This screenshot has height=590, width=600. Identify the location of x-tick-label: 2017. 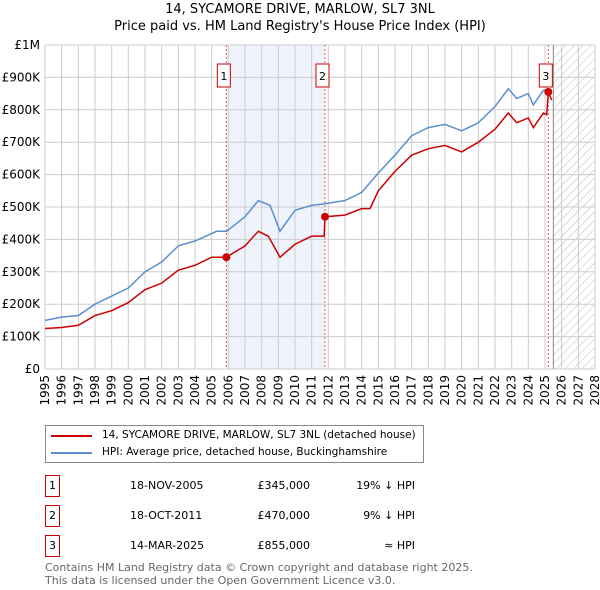
(412, 390).